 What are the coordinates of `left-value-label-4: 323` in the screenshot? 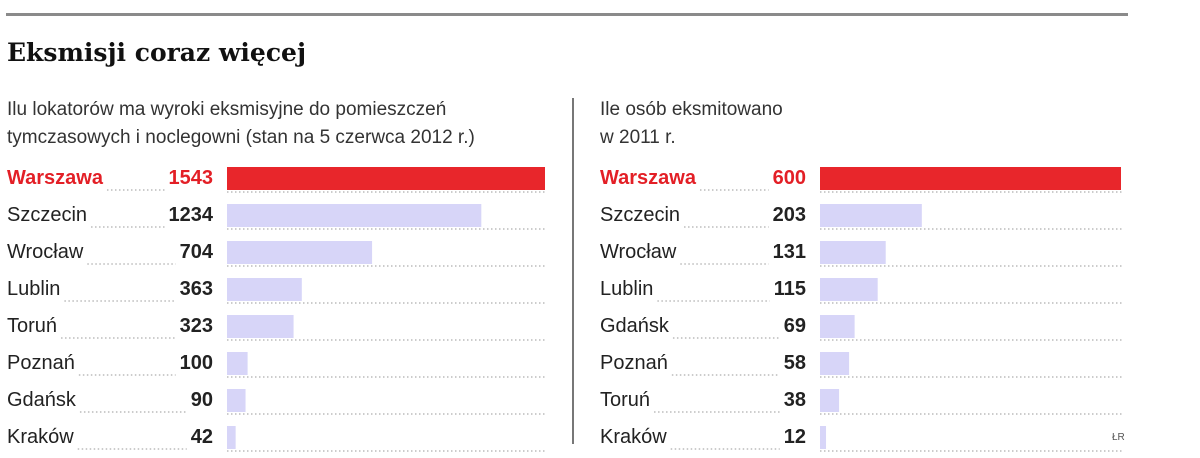 It's located at (196, 326).